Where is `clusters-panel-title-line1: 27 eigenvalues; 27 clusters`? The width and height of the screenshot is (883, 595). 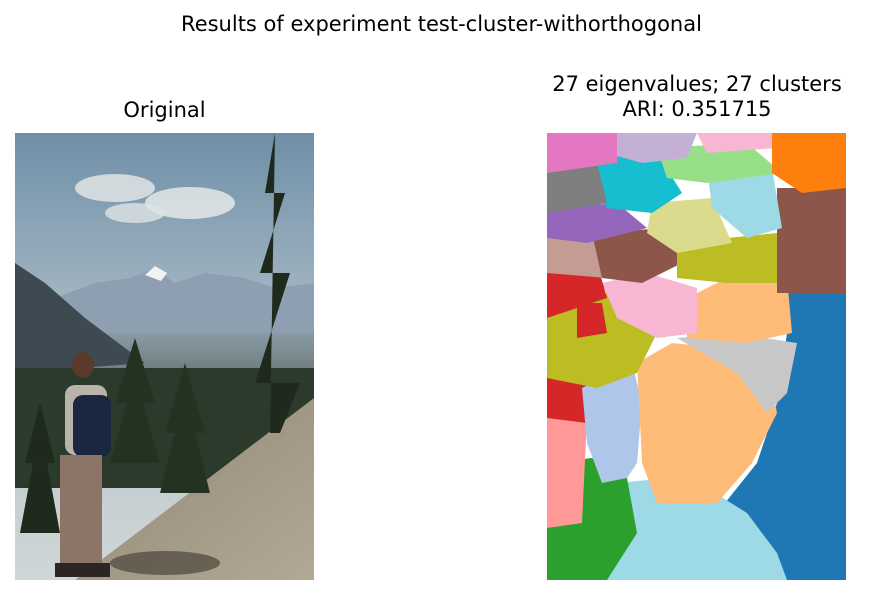
clusters-panel-title-line1: 27 eigenvalues; 27 clusters is located at coordinates (697, 84).